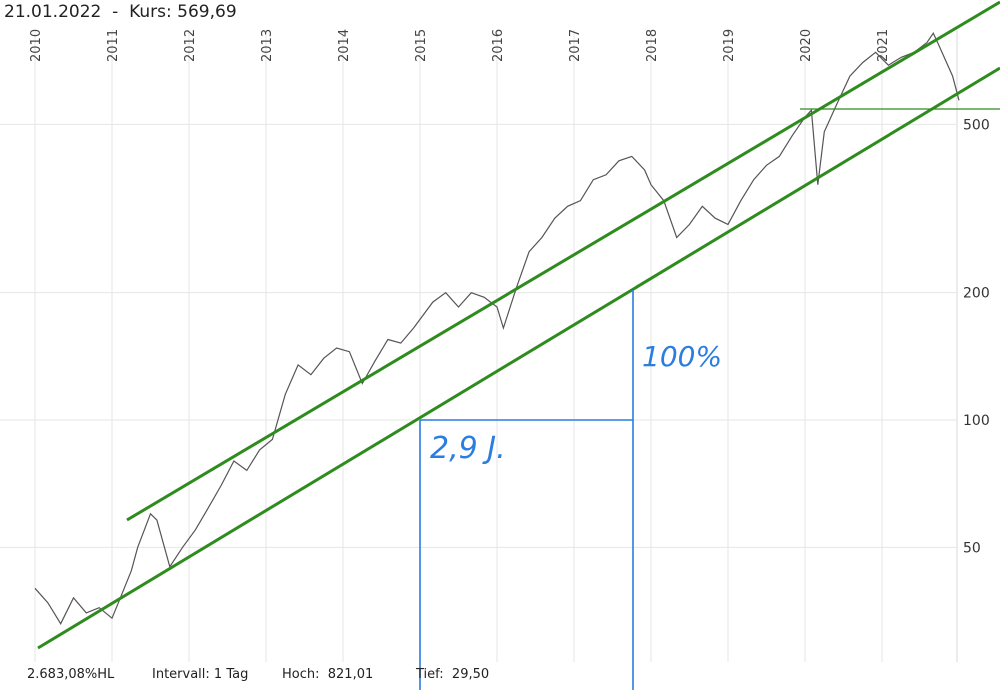  I want to click on chart-header: 21.01.2022 - Kurs: 569,69, so click(120, 12).